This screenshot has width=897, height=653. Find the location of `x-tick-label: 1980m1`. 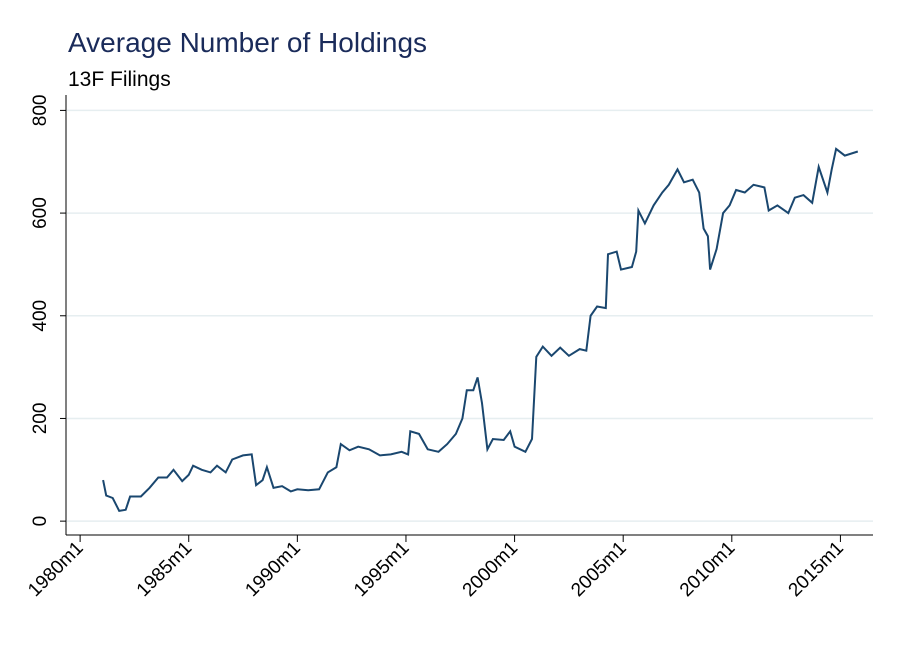

x-tick-label: 1980m1 is located at coordinates (55, 569).